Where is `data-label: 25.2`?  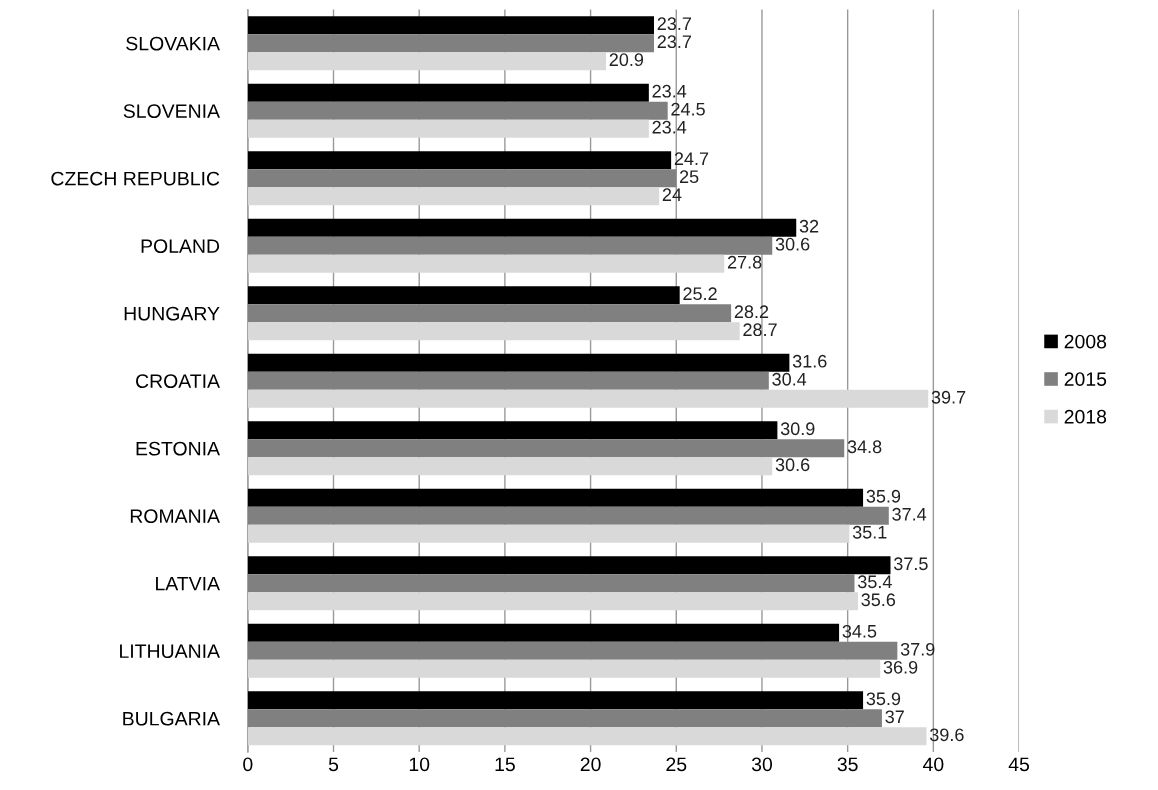 data-label: 25.2 is located at coordinates (700, 294).